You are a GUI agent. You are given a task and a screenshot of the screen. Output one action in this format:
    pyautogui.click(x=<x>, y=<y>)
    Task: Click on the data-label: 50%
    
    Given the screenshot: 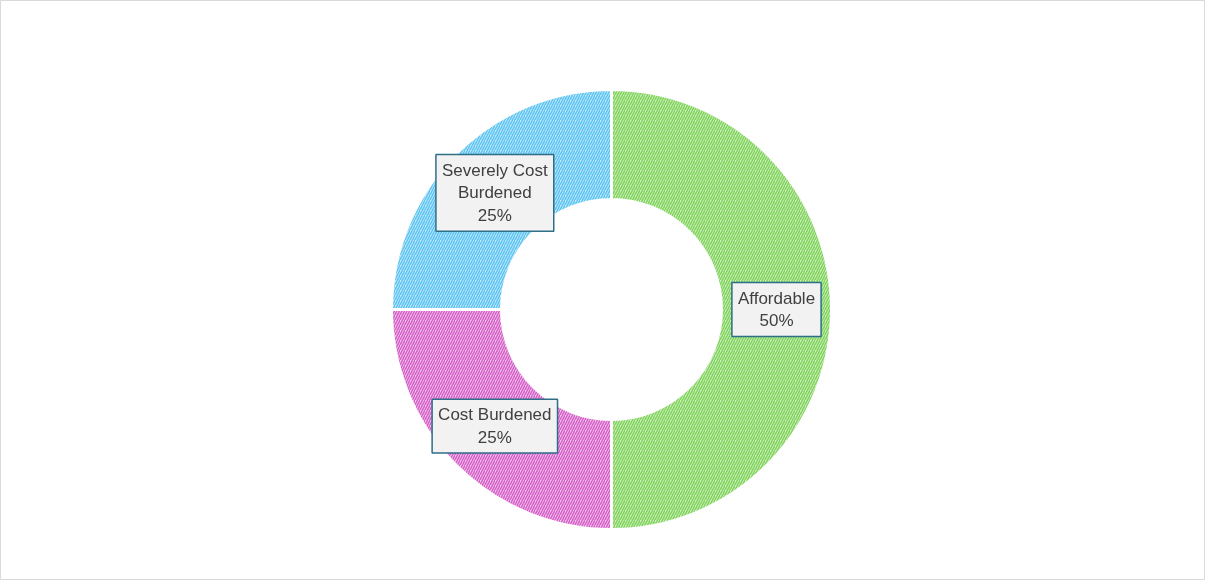 What is the action you would take?
    pyautogui.click(x=776, y=321)
    